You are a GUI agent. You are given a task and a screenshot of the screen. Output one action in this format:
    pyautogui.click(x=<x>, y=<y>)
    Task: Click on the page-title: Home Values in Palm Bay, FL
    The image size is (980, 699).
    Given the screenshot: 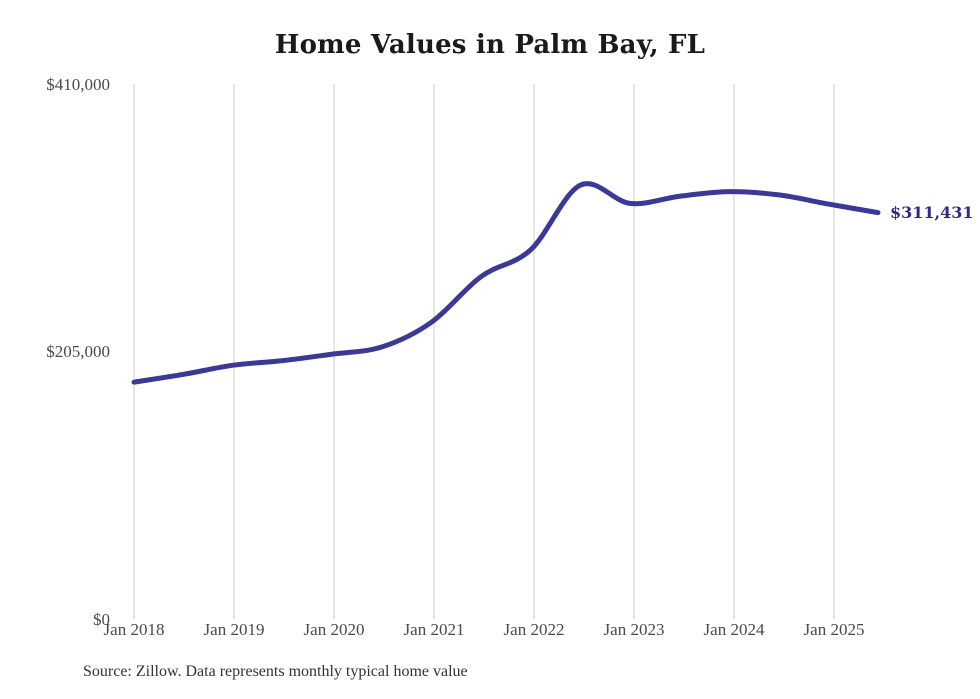 What is the action you would take?
    pyautogui.click(x=490, y=45)
    